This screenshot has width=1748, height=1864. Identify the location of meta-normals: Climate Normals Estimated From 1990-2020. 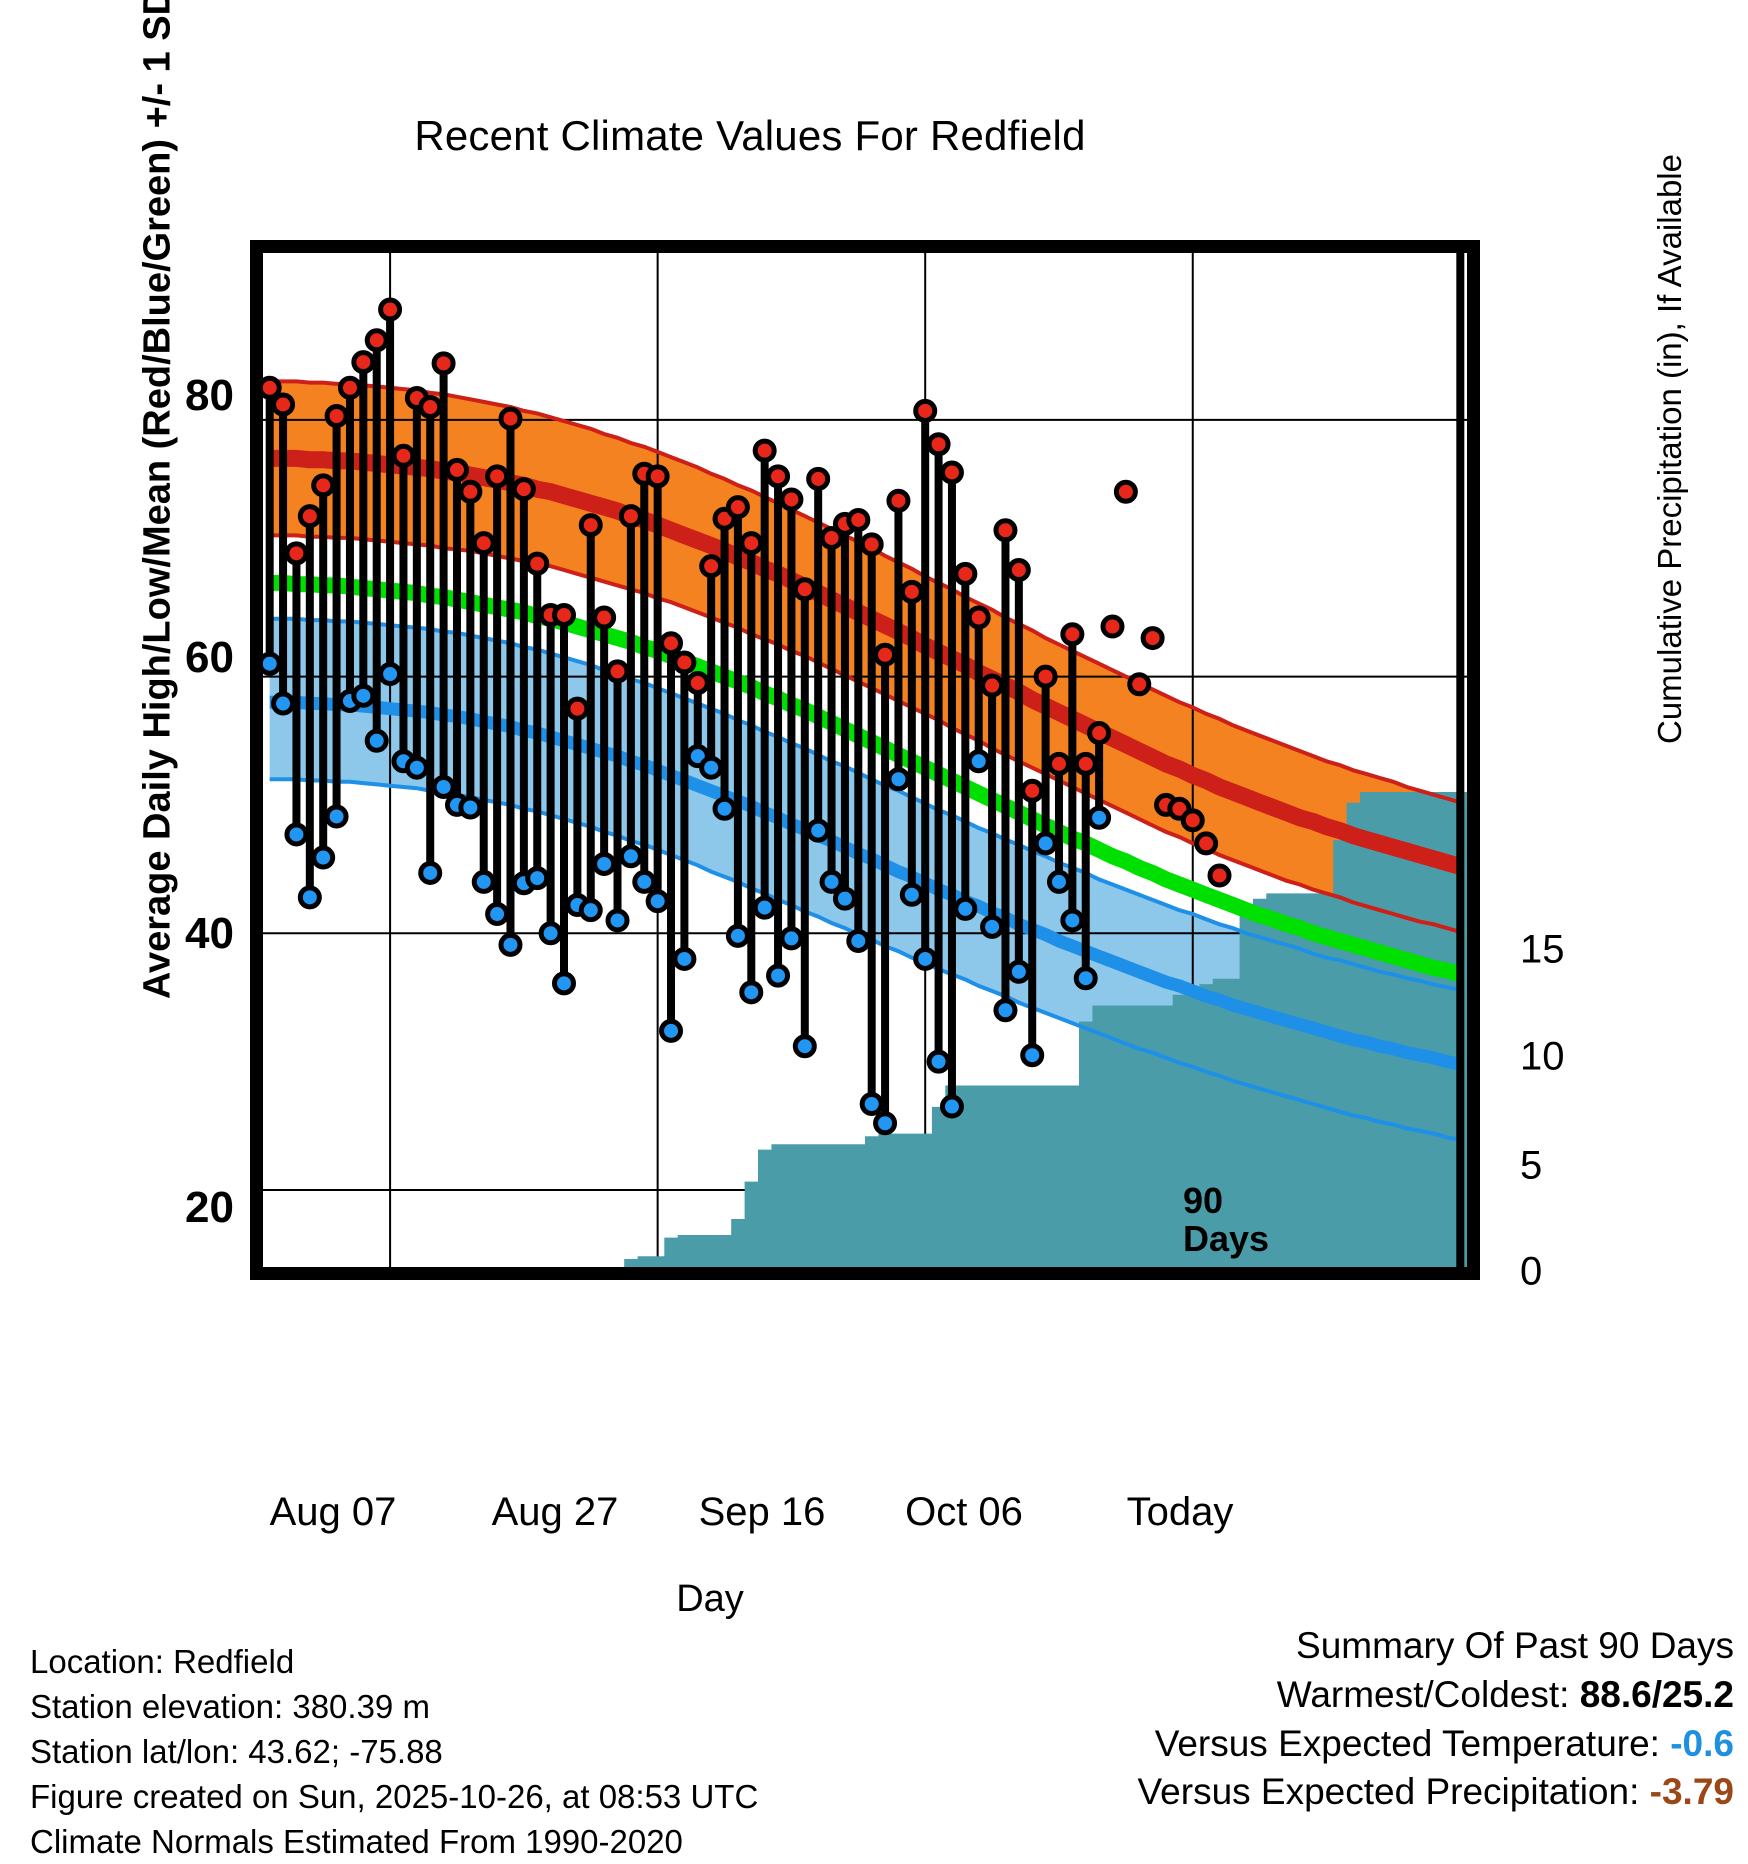
(394, 1842).